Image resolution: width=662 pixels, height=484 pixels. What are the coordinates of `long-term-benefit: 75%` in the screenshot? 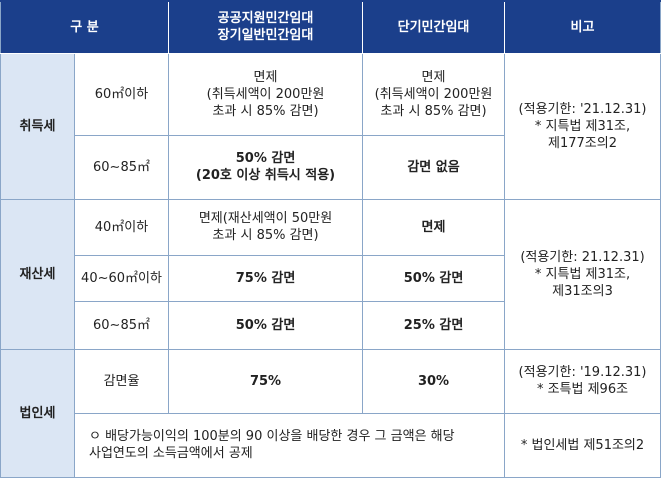 It's located at (266, 381).